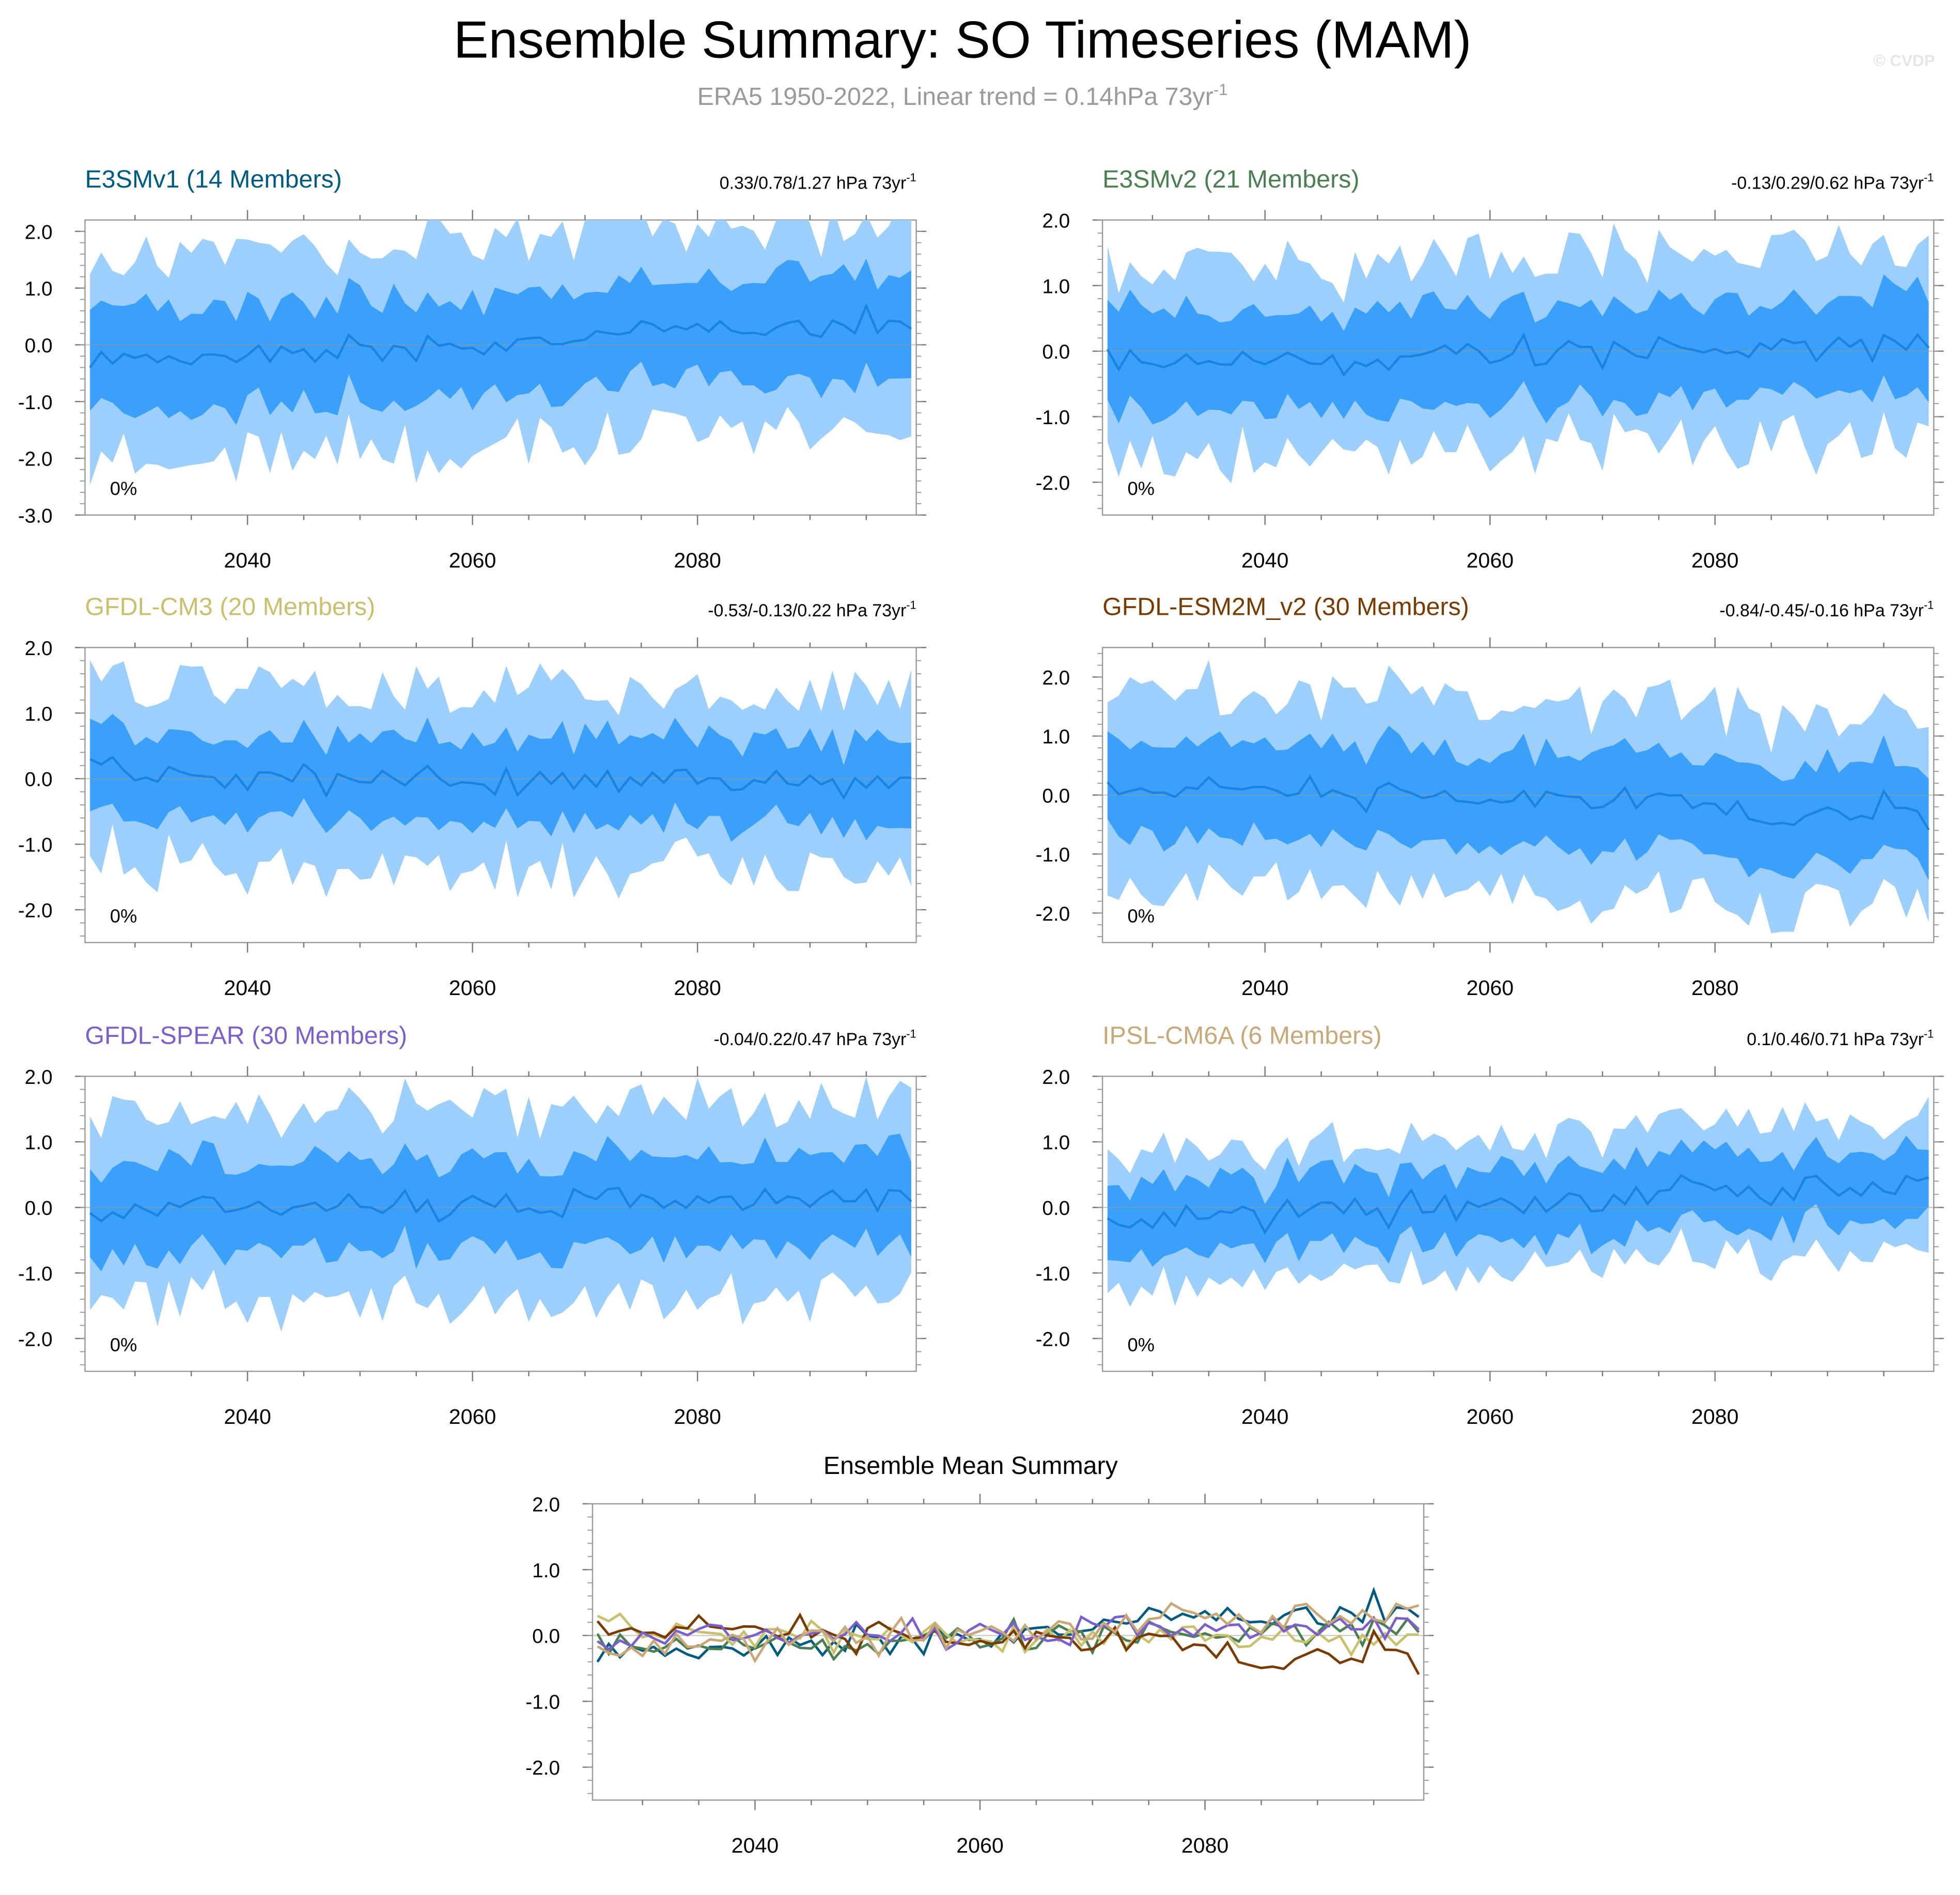  I want to click on plot-frame, so click(1008, 1652).